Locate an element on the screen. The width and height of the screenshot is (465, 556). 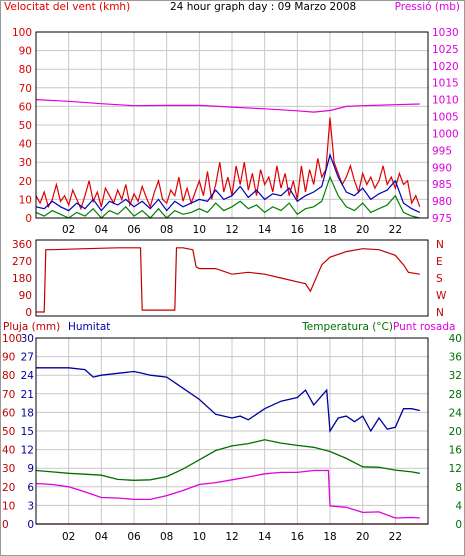
temperature-y-tick-label: 32 is located at coordinates (455, 376).